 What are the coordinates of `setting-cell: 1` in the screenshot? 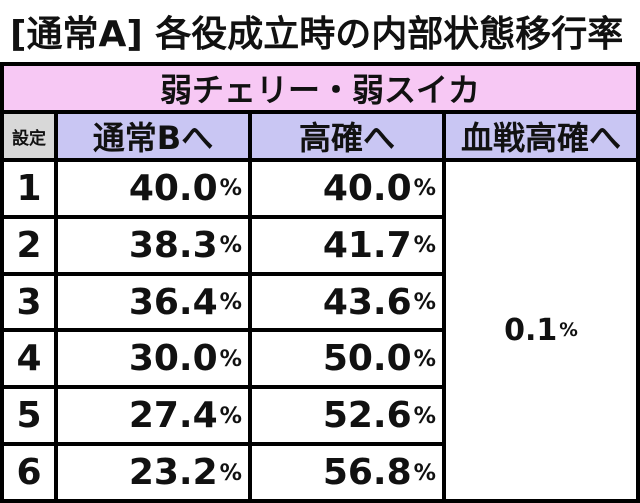 It's located at (29, 188).